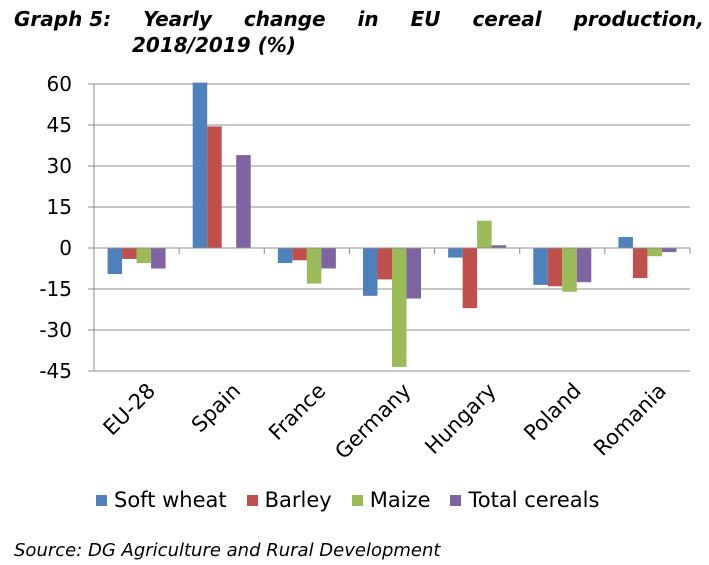 The image size is (709, 565). I want to click on title-word: Yearly, so click(177, 19).